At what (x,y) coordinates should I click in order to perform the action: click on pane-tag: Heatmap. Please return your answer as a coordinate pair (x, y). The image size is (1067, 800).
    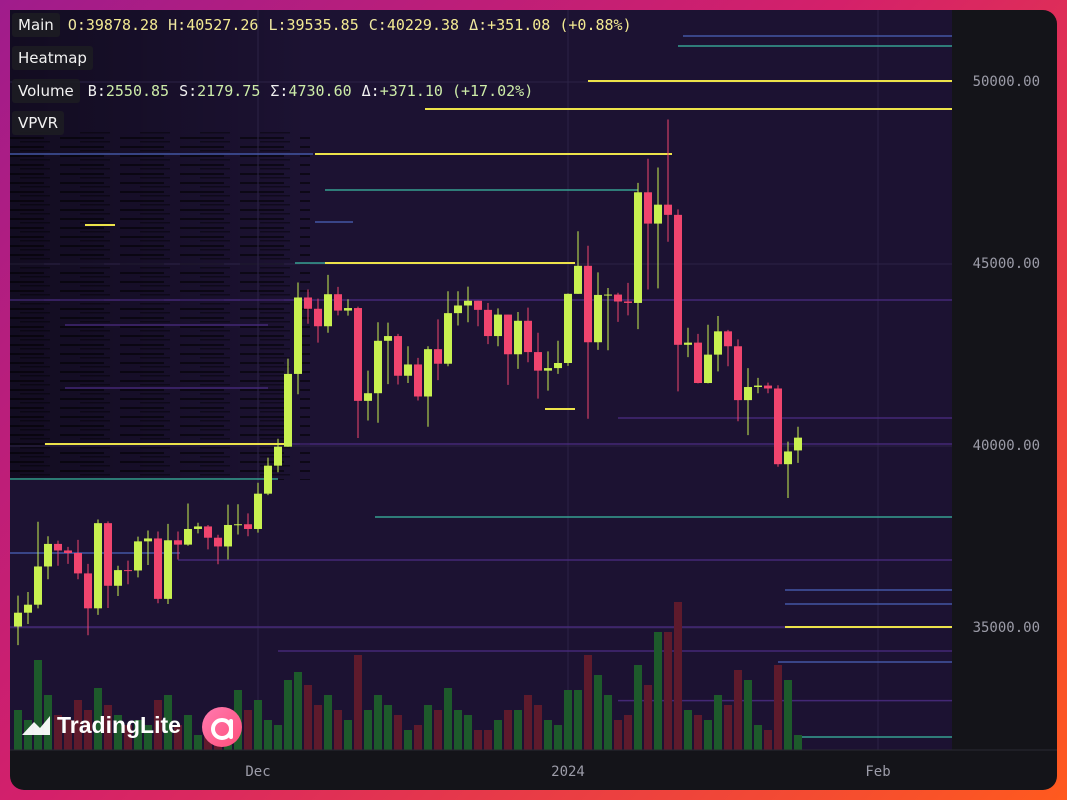
    Looking at the image, I should click on (52, 58).